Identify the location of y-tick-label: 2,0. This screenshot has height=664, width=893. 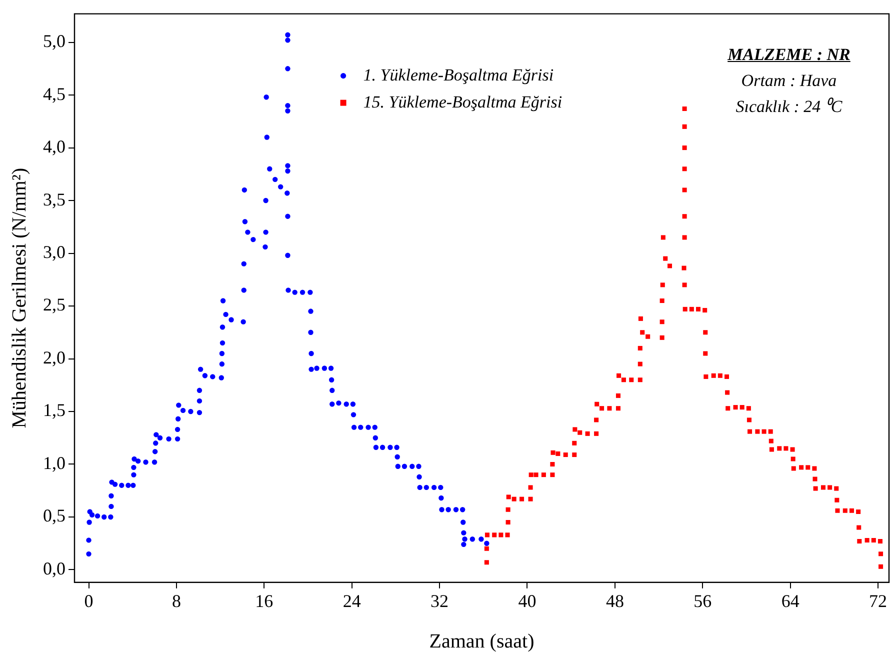
(54, 357).